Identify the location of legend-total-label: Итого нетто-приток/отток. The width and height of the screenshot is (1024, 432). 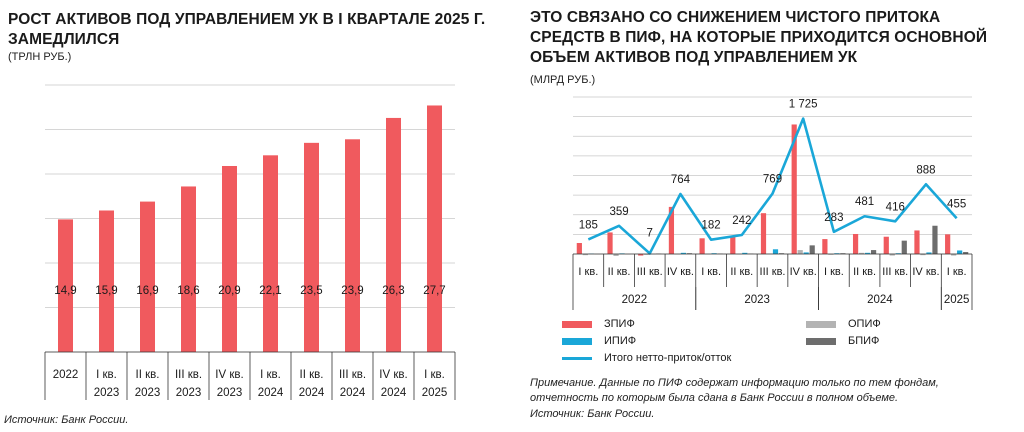
(668, 358).